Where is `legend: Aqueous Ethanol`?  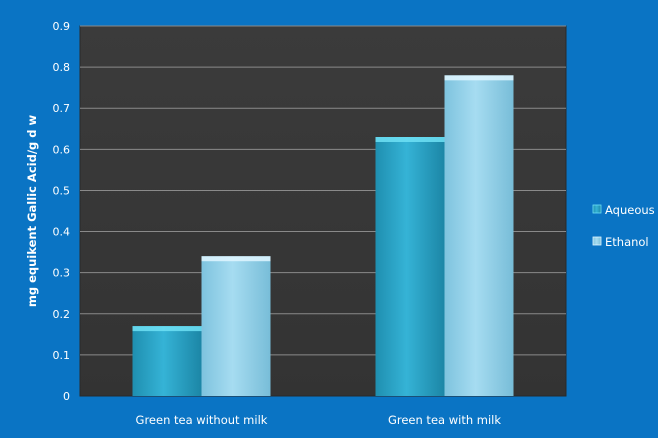
legend: Aqueous Ethanol is located at coordinates (623, 226).